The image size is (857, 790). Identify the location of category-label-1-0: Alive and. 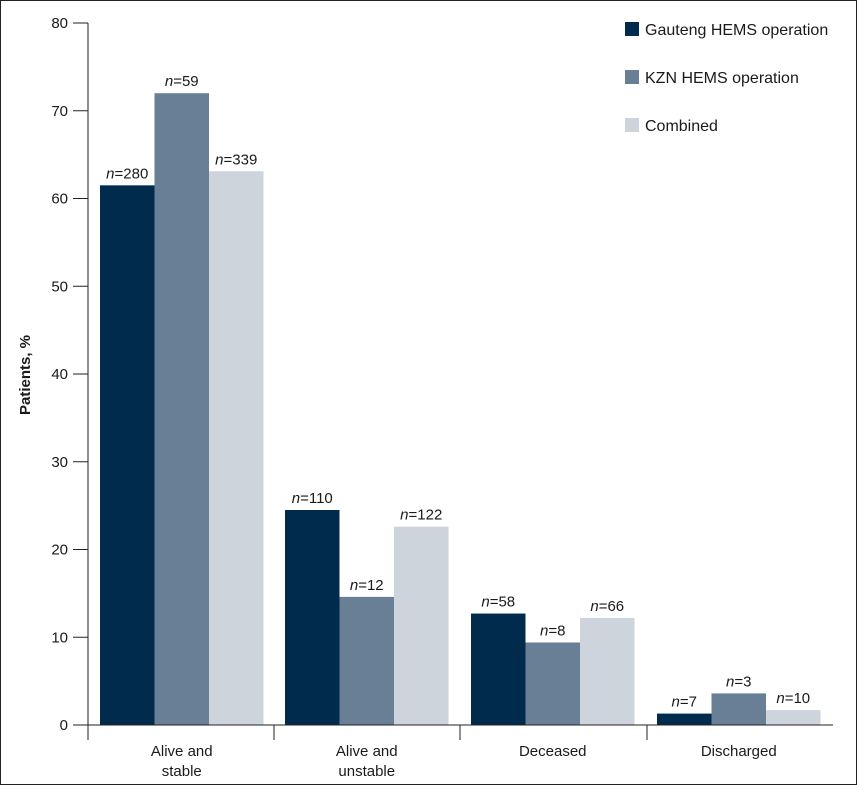
(367, 751).